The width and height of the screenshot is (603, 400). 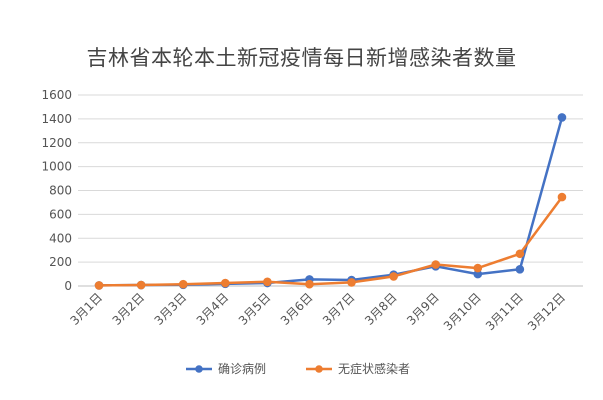 What do you see at coordinates (56, 167) in the screenshot?
I see `y-tick-label: 1000` at bounding box center [56, 167].